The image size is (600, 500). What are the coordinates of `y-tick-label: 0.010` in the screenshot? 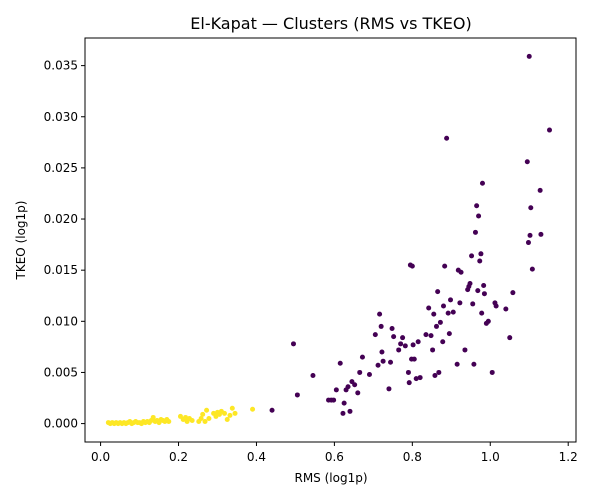 It's located at (61, 321).